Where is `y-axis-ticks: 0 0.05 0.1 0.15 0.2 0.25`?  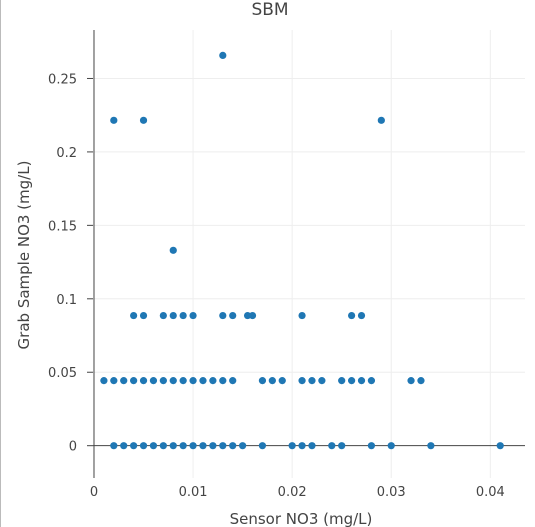
y-axis-ticks: 0 0.05 0.1 0.15 0.2 0.25 is located at coordinates (70, 263).